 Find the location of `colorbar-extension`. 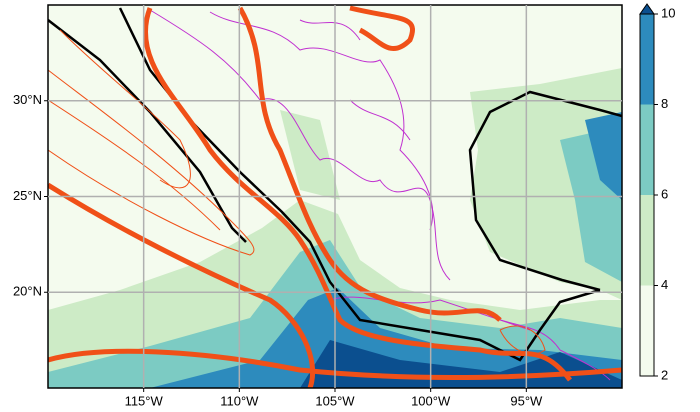

colorbar-extension is located at coordinates (647, 9).